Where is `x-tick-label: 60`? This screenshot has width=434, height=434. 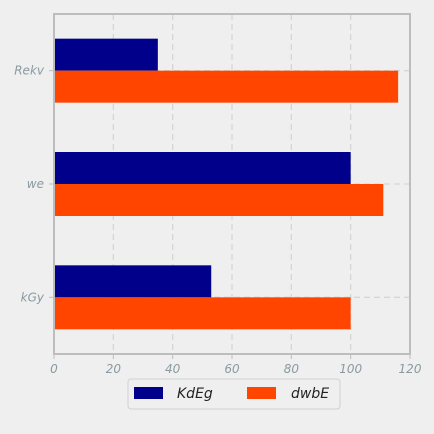
x-tick-label: 60 is located at coordinates (232, 369).